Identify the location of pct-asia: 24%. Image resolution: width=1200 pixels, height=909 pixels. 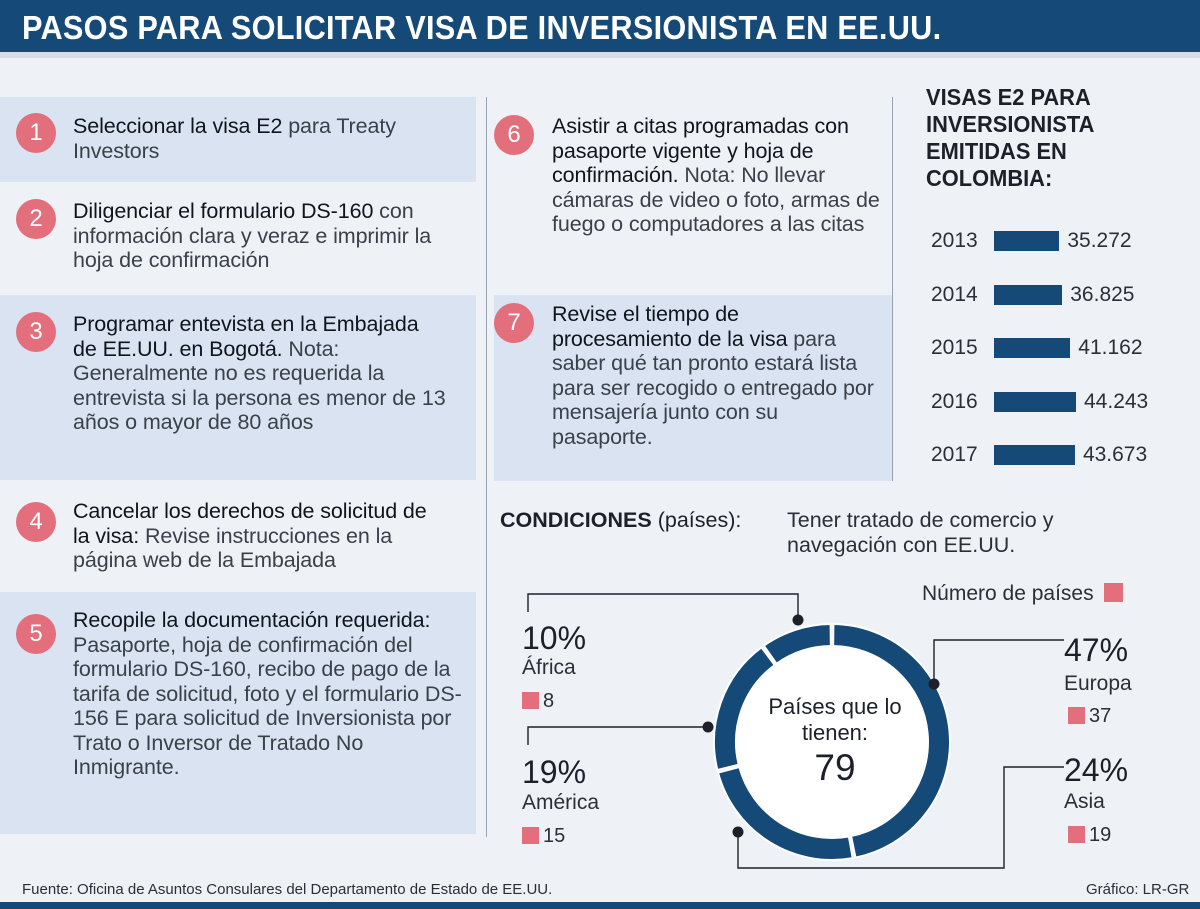
(1096, 770).